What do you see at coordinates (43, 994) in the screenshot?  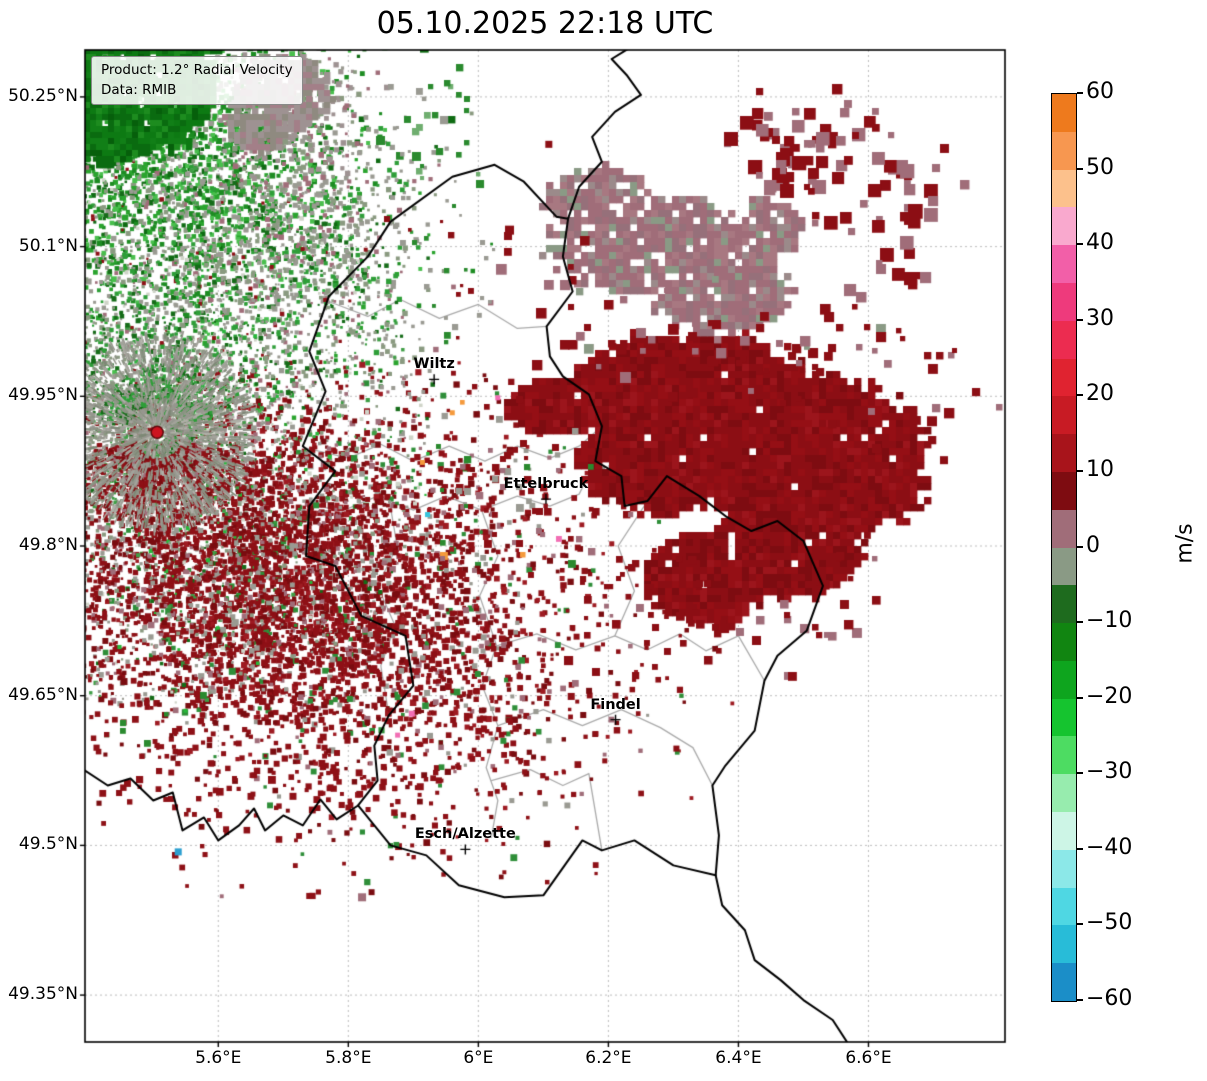 I see `y-tick-label: 49.35°N` at bounding box center [43, 994].